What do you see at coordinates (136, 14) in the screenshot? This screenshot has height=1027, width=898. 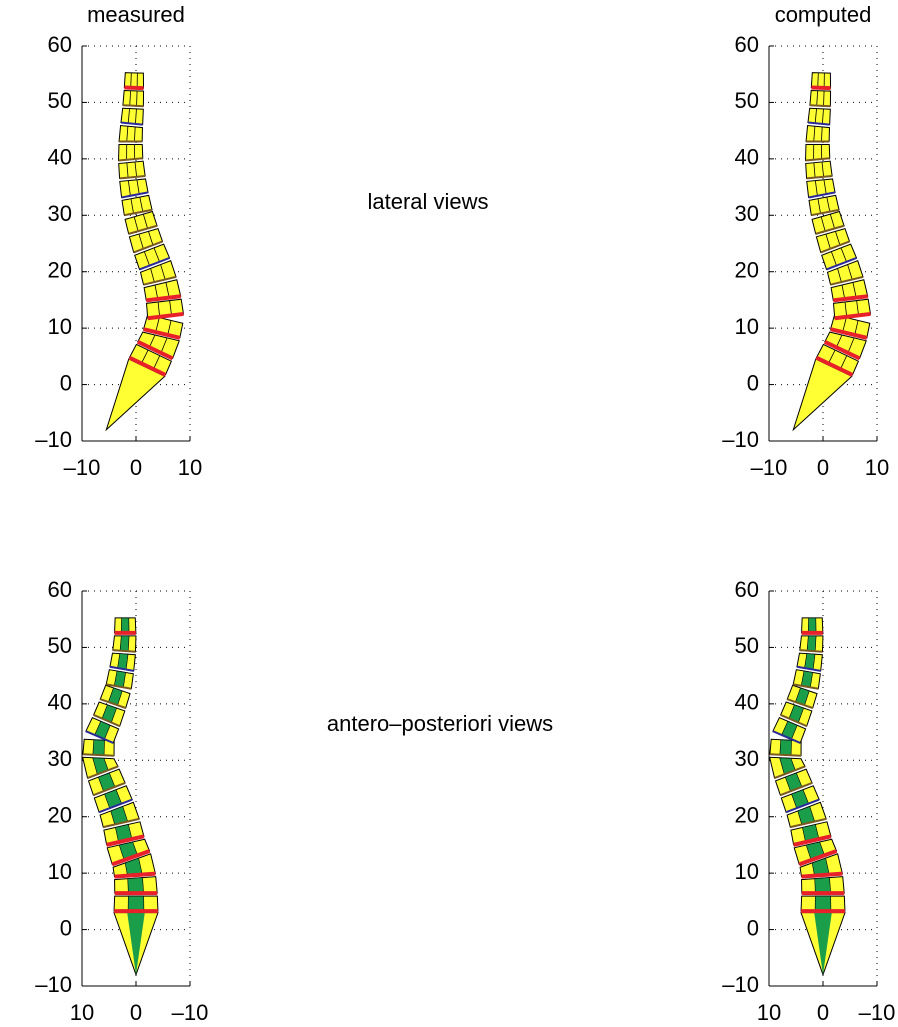 I see `plot-title: measured` at bounding box center [136, 14].